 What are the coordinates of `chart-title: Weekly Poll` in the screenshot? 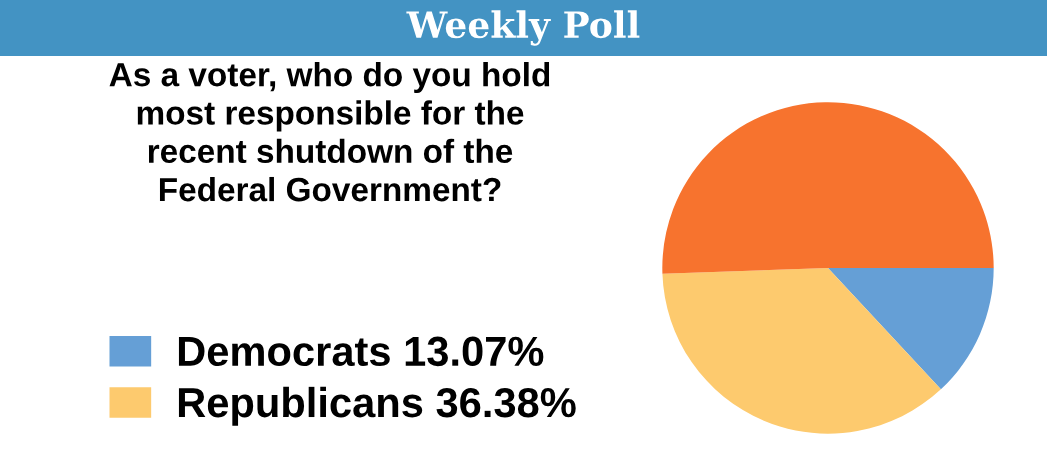 It's located at (523, 28).